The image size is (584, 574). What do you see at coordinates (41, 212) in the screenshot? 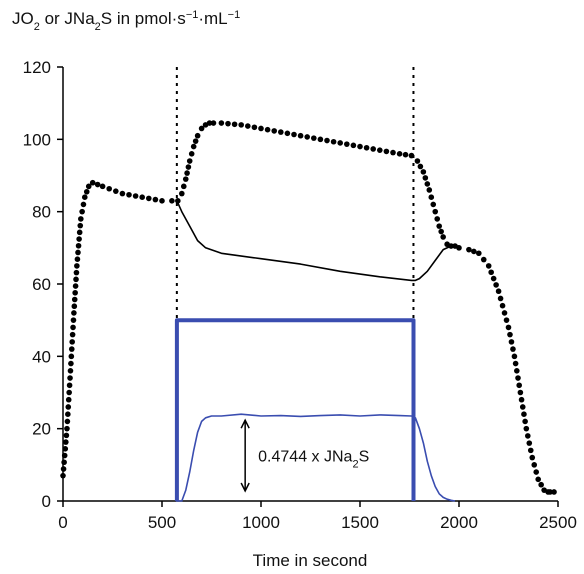
I see `y-tick-label: 80` at bounding box center [41, 212].